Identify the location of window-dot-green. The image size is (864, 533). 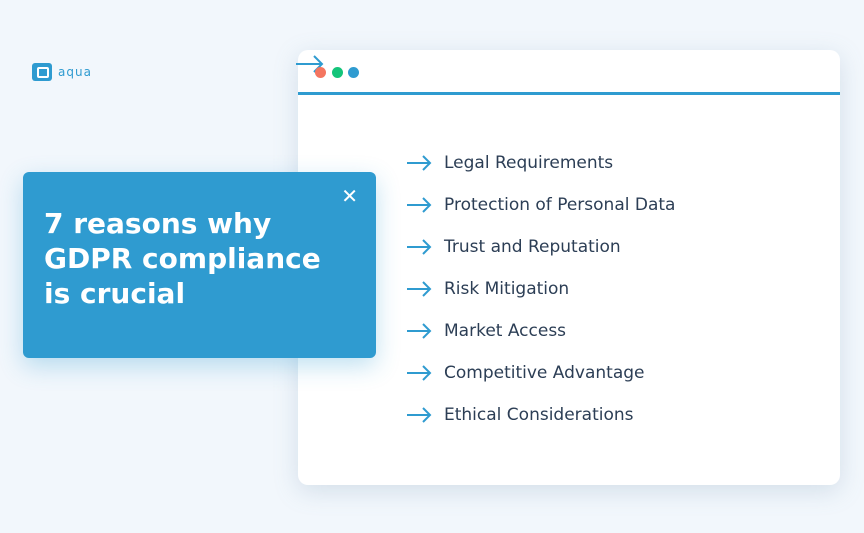
(337, 72).